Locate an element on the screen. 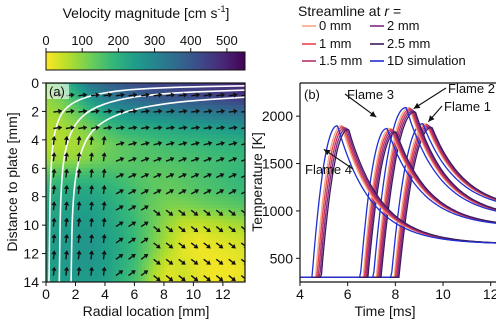  legend-label: 0 mm is located at coordinates (335, 25).